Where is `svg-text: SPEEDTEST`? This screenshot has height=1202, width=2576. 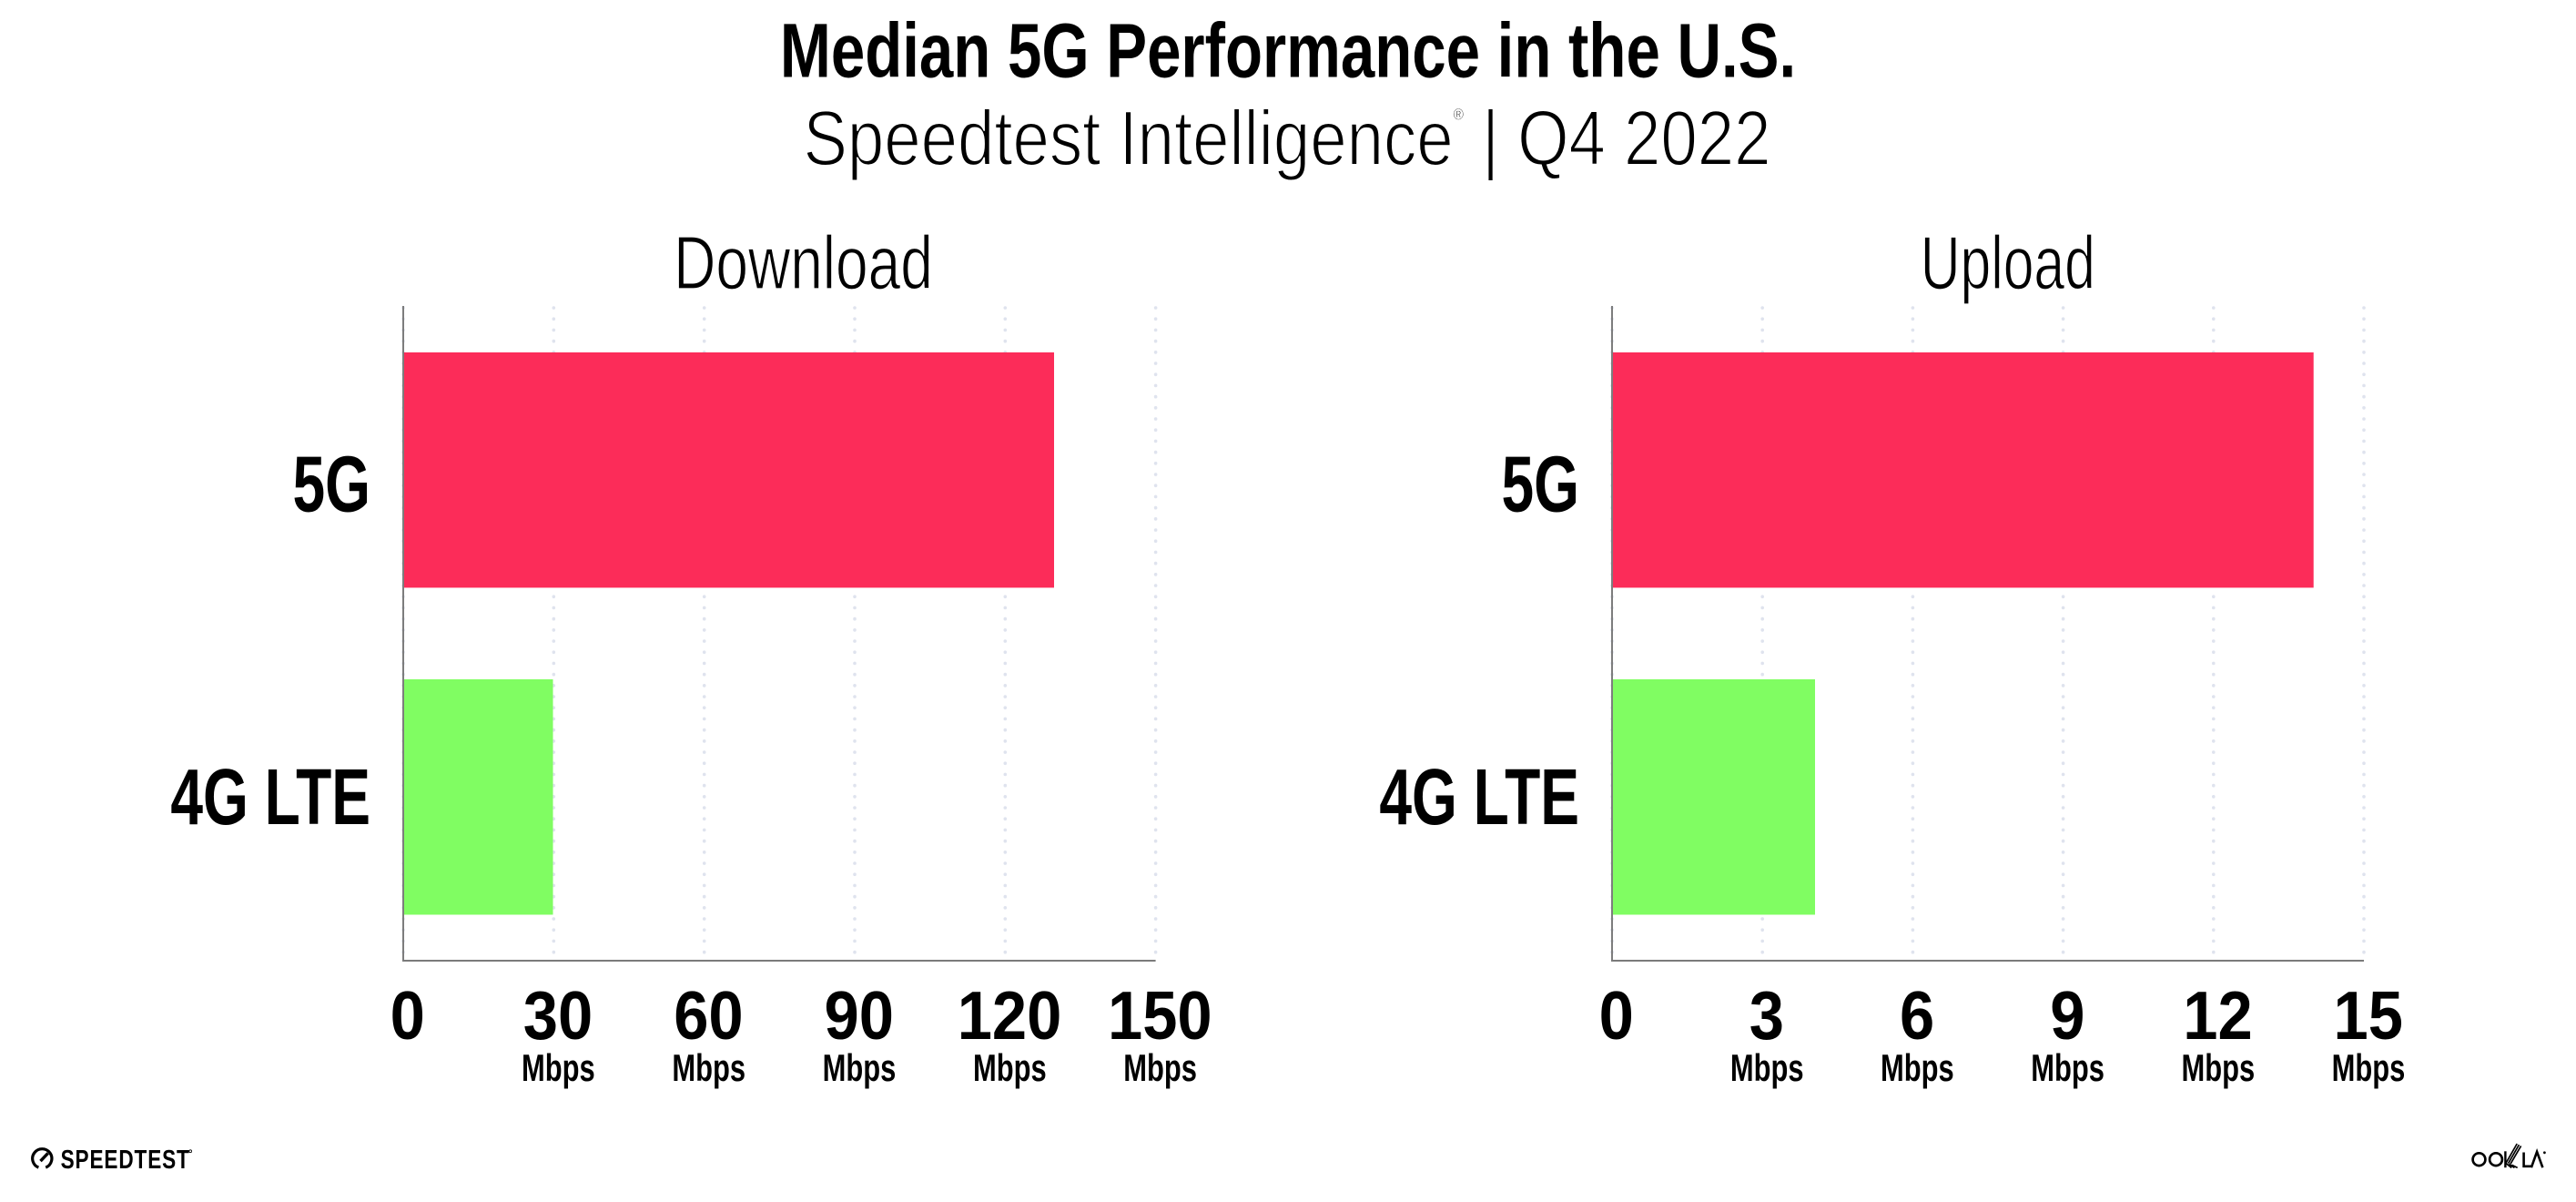 svg-text: SPEEDTEST is located at coordinates (125, 1160).